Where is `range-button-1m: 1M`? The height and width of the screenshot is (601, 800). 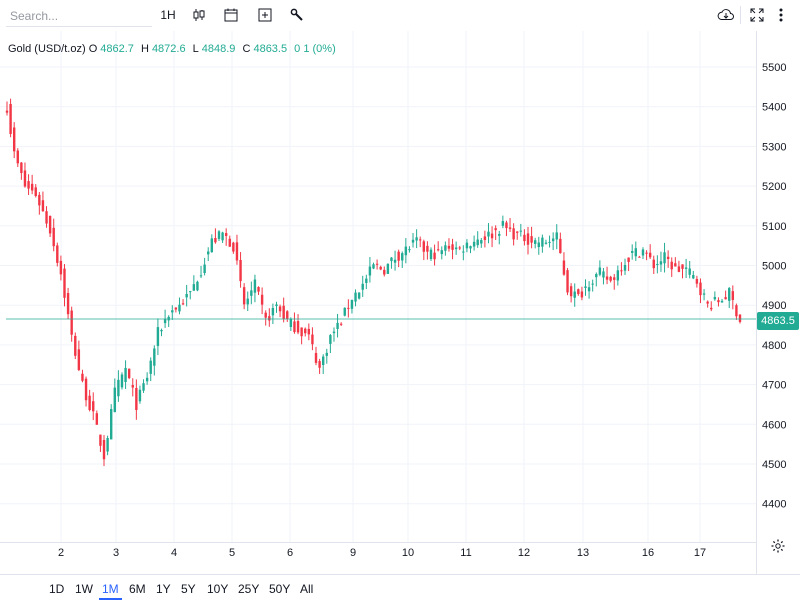 range-button-1m: 1M is located at coordinates (110, 590).